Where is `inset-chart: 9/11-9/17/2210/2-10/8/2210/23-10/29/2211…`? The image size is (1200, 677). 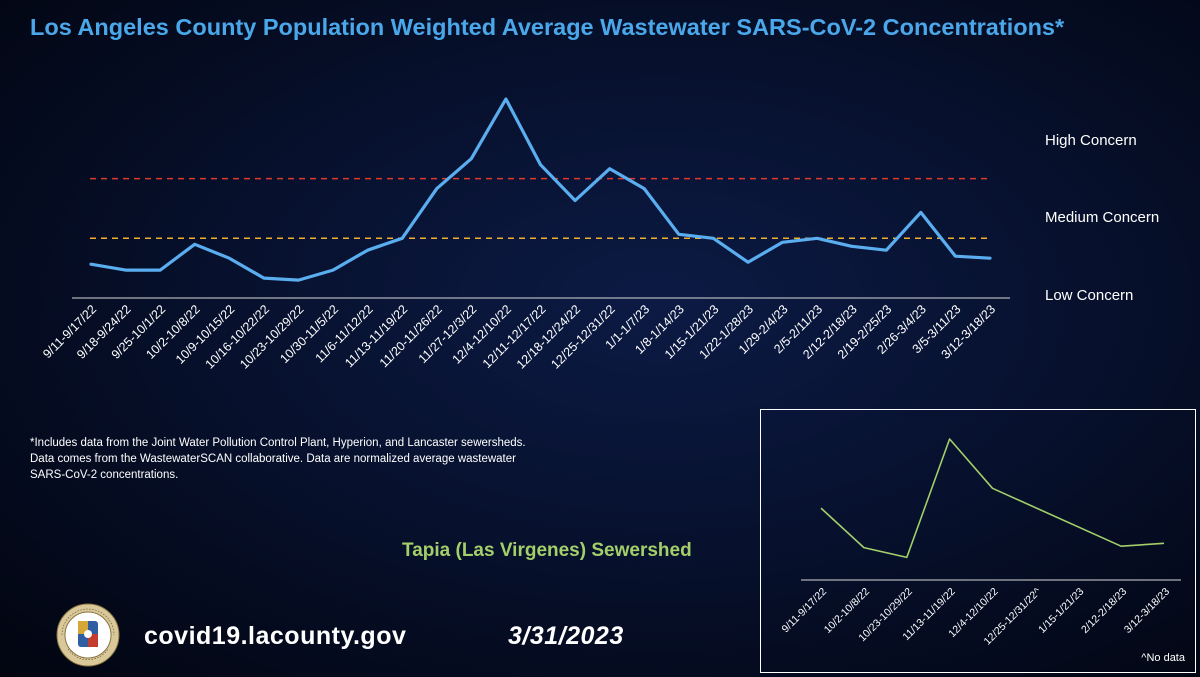 inset-chart: 9/11-9/17/2210/2-10/8/2210/23-10/29/2211… is located at coordinates (980, 543).